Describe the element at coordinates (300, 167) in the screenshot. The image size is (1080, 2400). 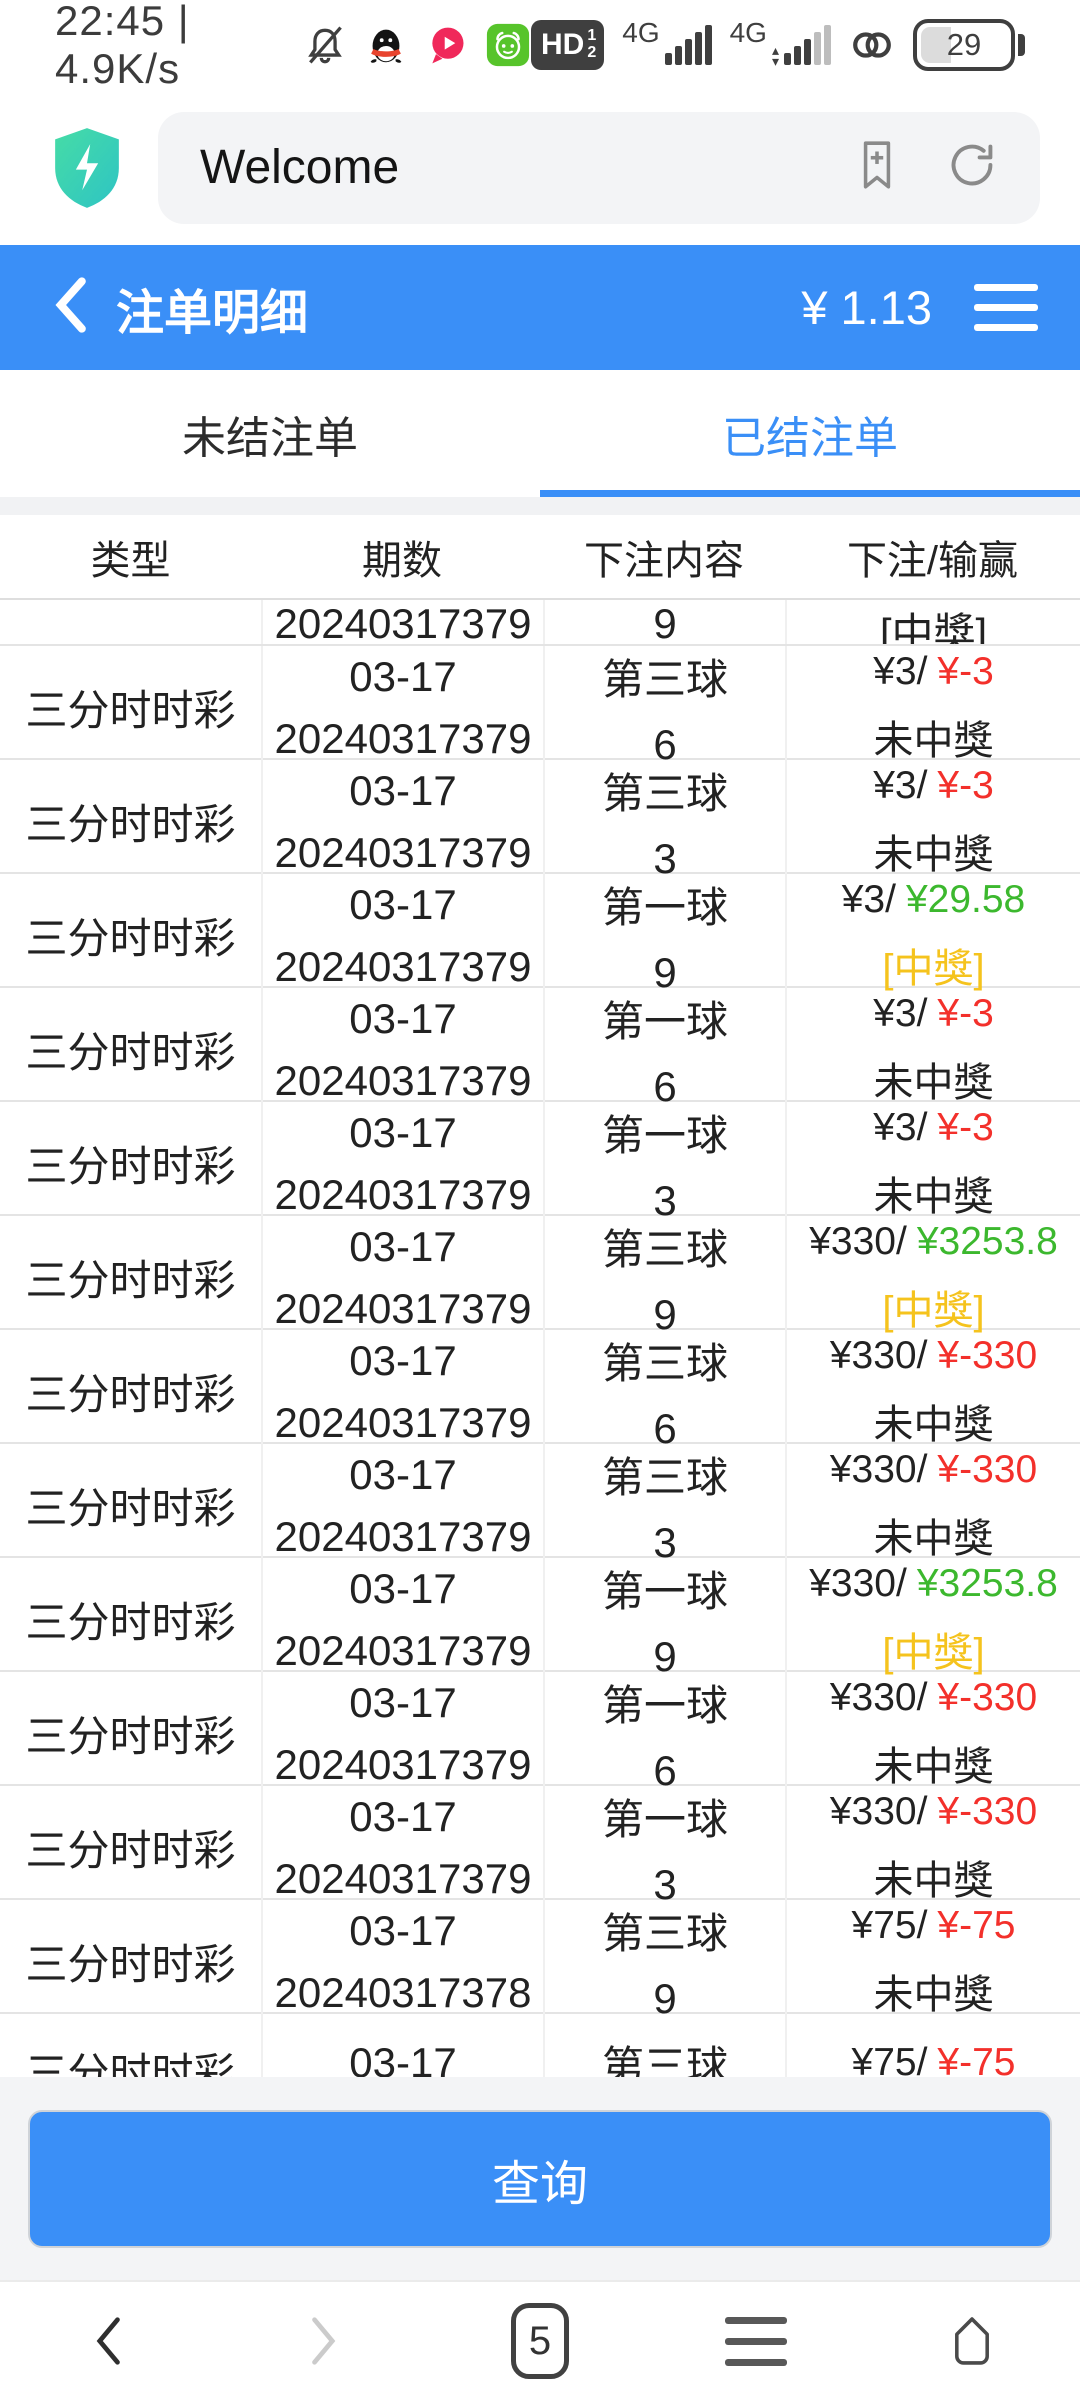
I see `page-title-text: Welcome` at that location.